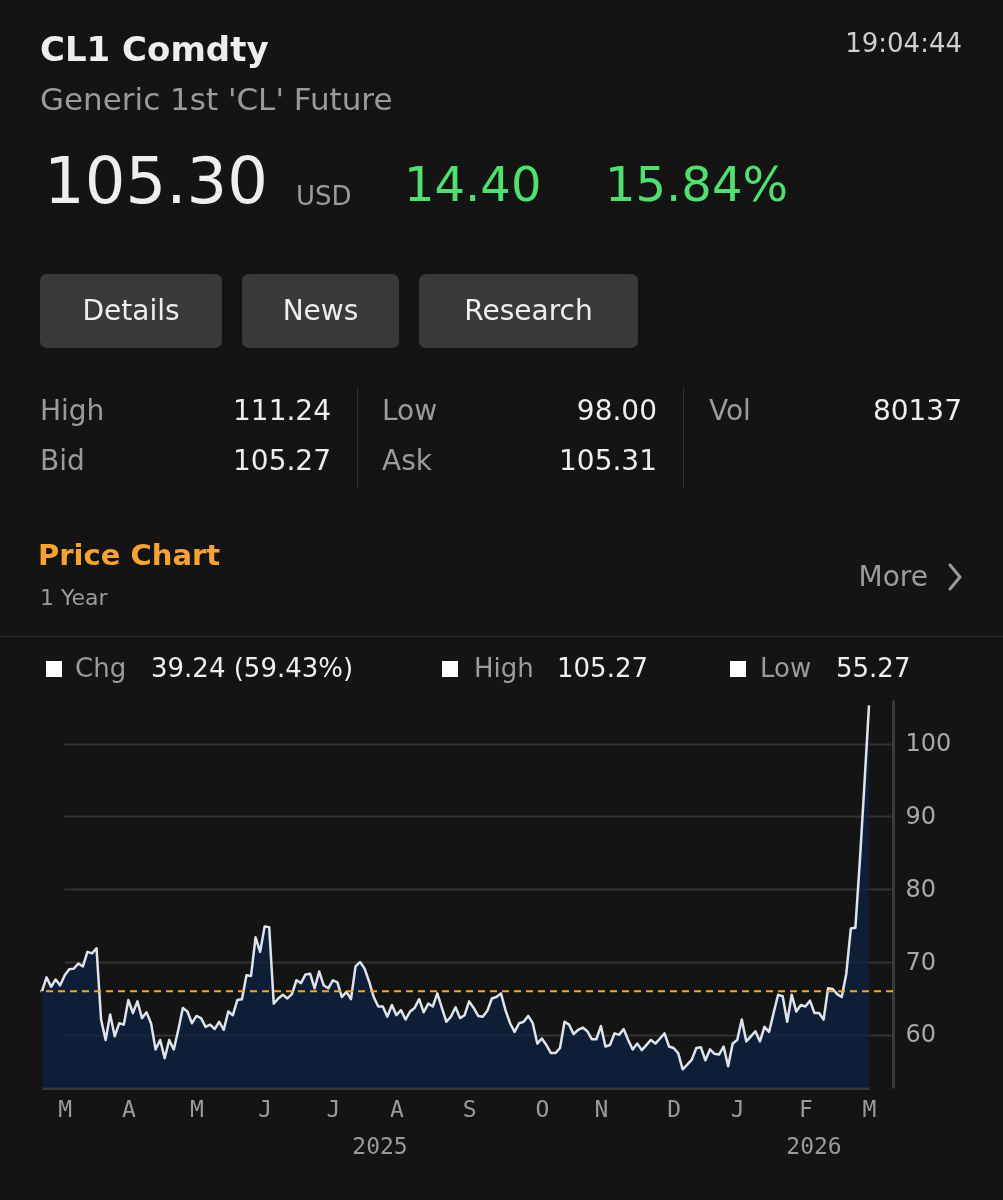  What do you see at coordinates (131, 310) in the screenshot?
I see `text: Details` at bounding box center [131, 310].